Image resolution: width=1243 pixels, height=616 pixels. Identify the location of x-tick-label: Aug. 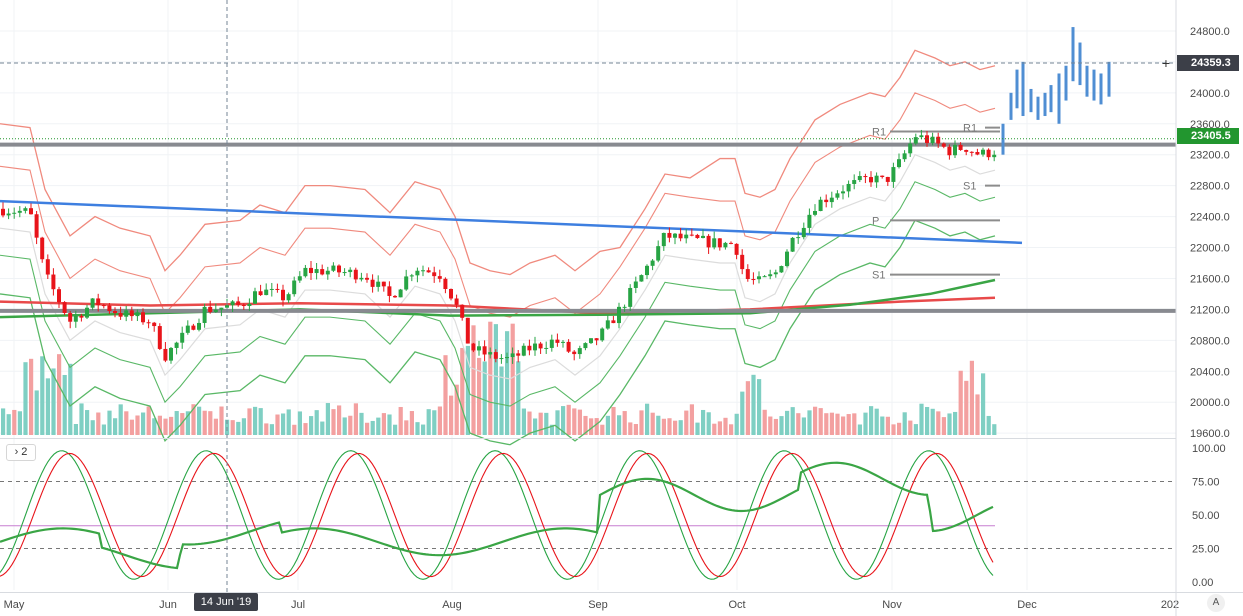
(452, 605).